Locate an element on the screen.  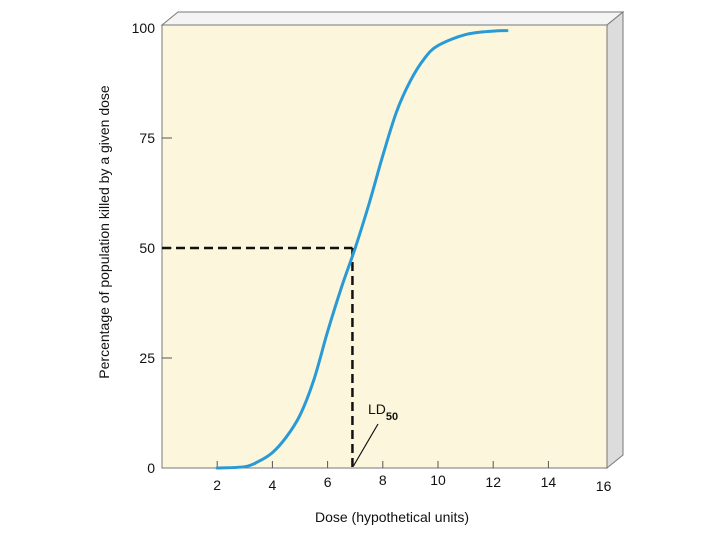
x-tick-label: 12 is located at coordinates (493, 482).